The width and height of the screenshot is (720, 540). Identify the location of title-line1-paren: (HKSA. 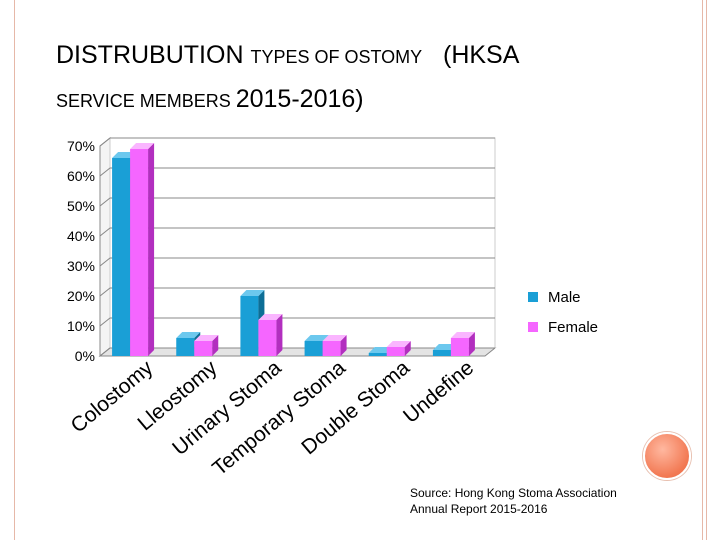
(471, 55).